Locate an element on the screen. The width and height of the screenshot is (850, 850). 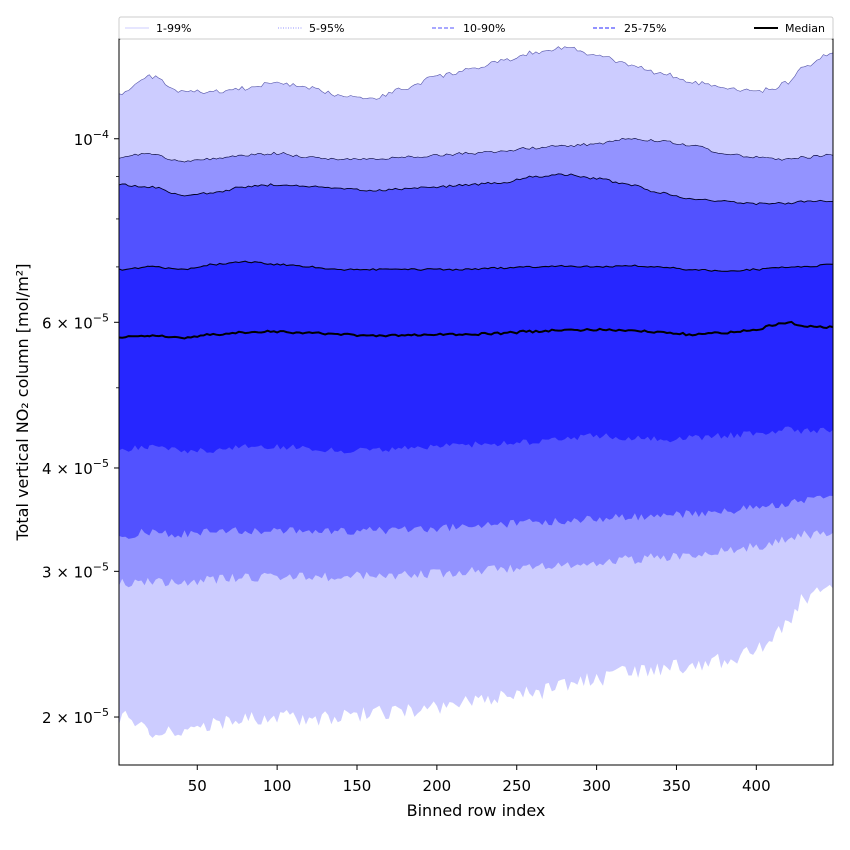
band-upper-edge-1-99% is located at coordinates (476, 73).